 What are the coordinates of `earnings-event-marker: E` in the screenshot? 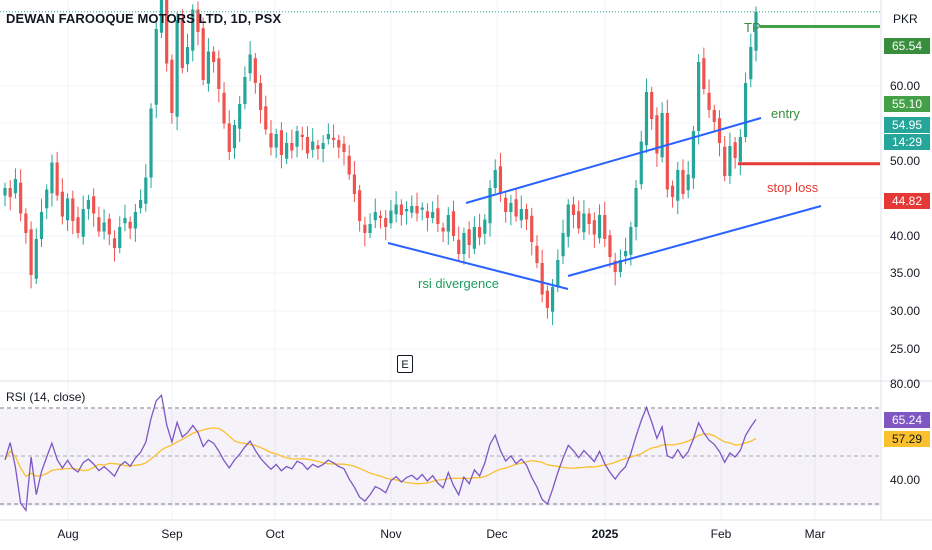 It's located at (405, 364).